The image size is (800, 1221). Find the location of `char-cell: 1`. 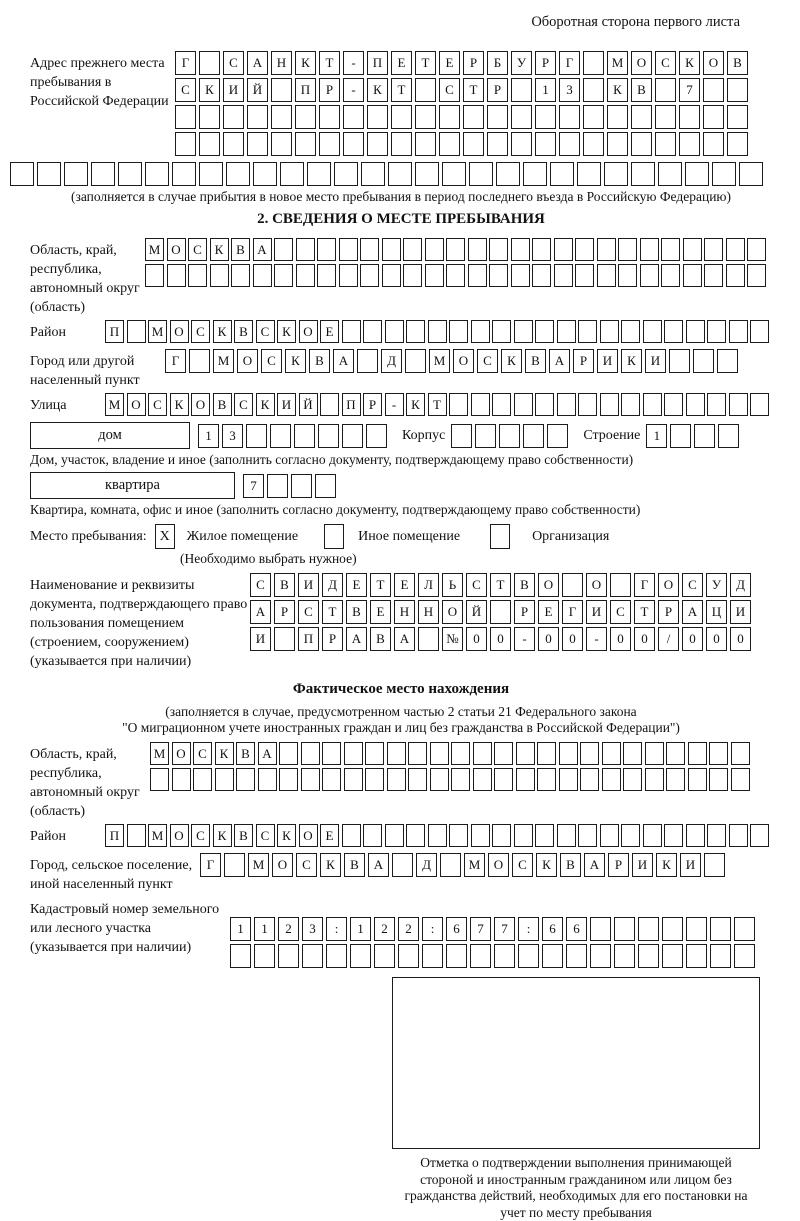

char-cell: 1 is located at coordinates (264, 929).